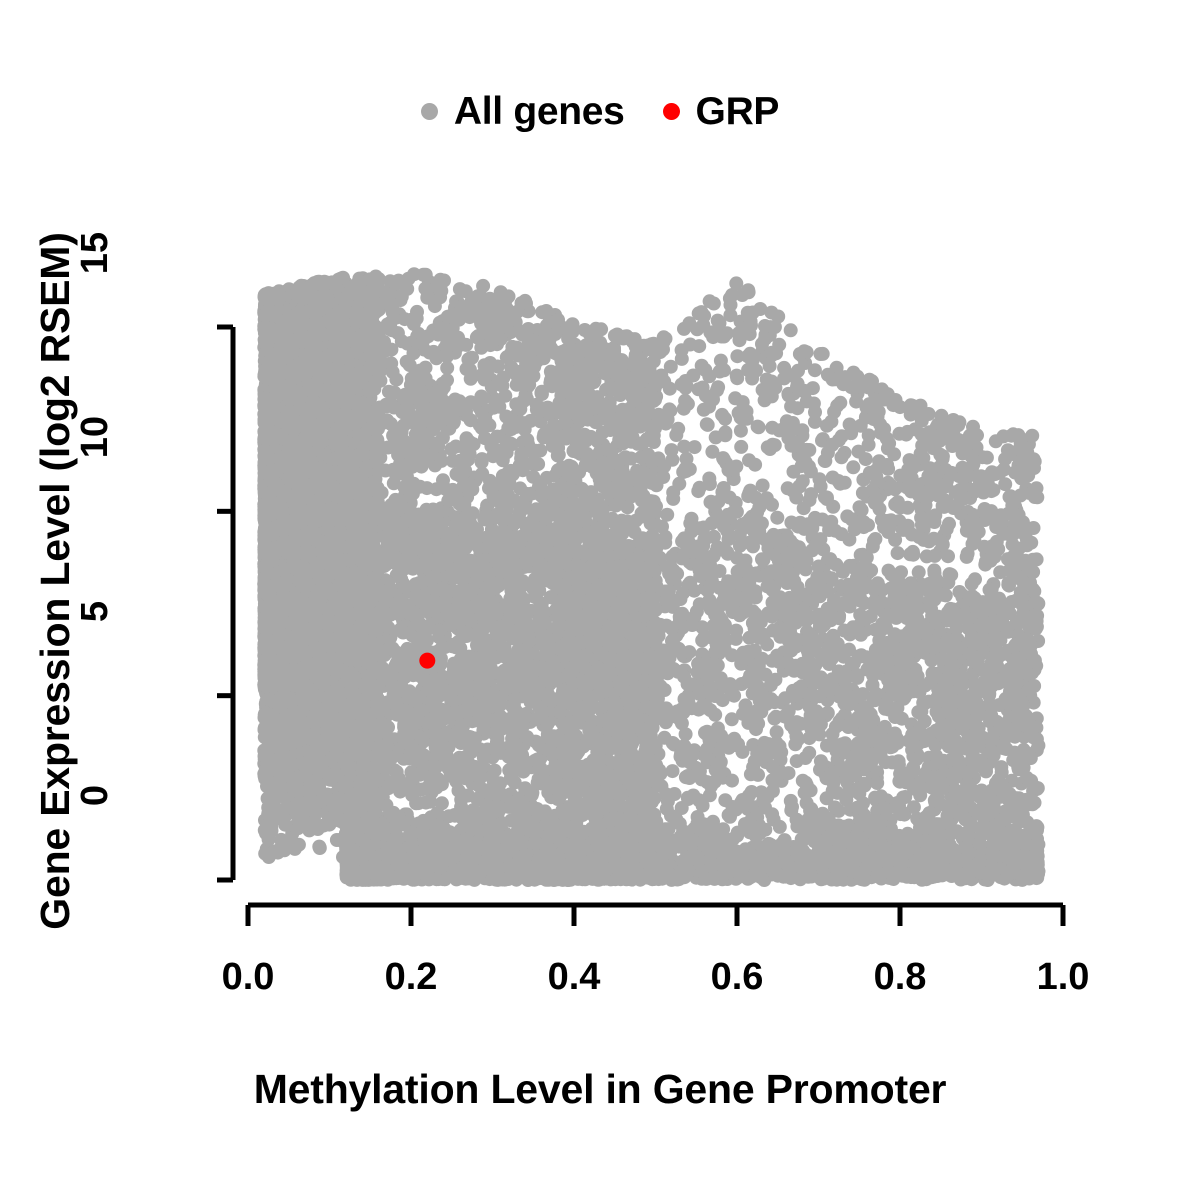  What do you see at coordinates (574, 977) in the screenshot?
I see `x-tick-label-0-4: 0.4` at bounding box center [574, 977].